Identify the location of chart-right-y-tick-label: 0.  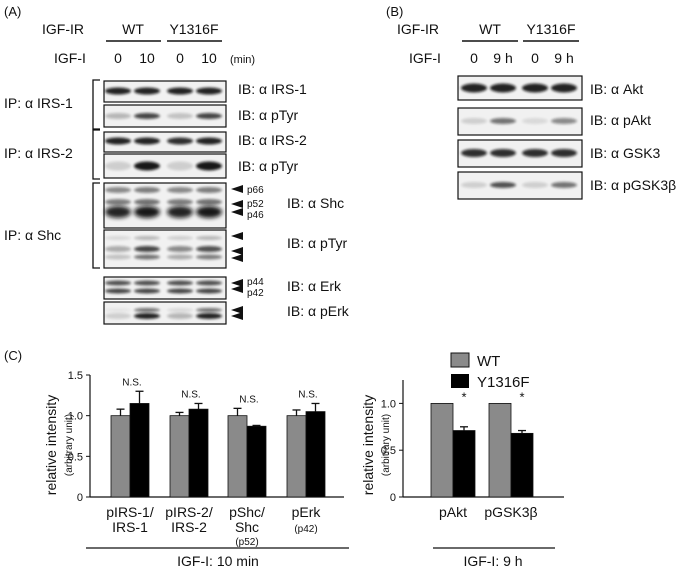
(393, 498).